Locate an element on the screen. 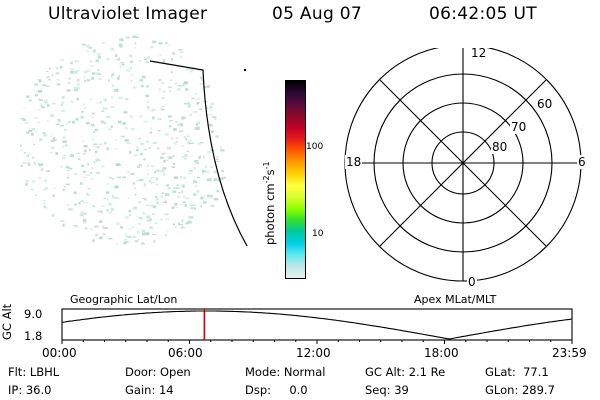 This screenshot has width=600, height=400. timeline-xtick: 18:00 is located at coordinates (441, 353).